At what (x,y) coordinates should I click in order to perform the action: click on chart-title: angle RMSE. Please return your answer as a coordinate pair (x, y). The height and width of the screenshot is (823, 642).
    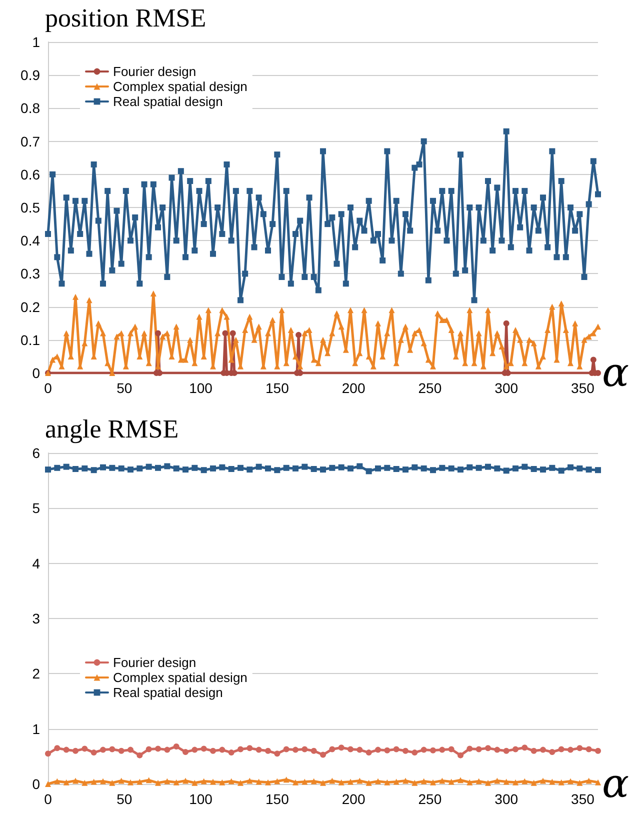
    Looking at the image, I should click on (112, 429).